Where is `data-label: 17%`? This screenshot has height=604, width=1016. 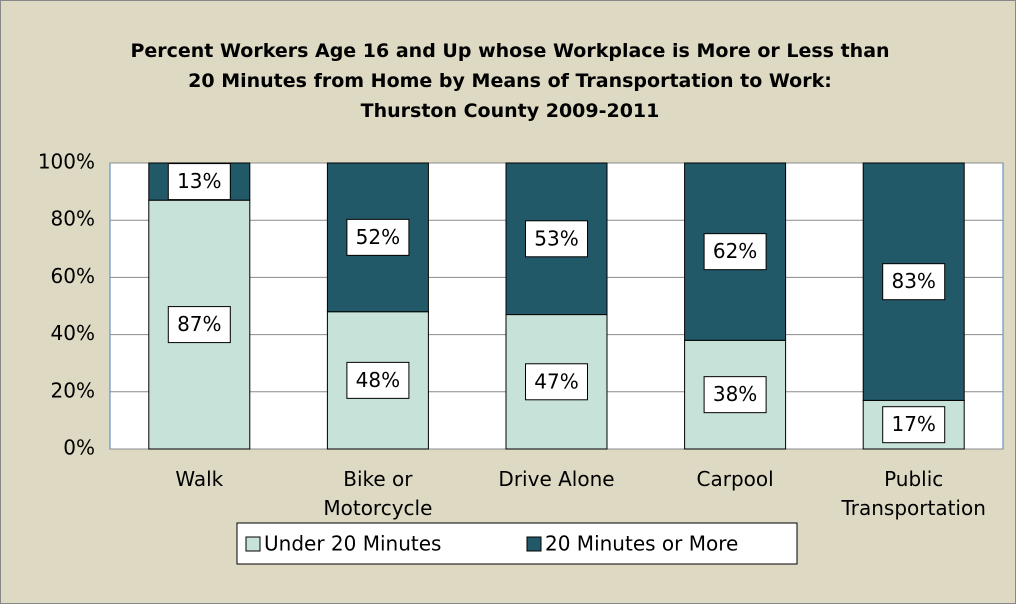 data-label: 17% is located at coordinates (913, 424).